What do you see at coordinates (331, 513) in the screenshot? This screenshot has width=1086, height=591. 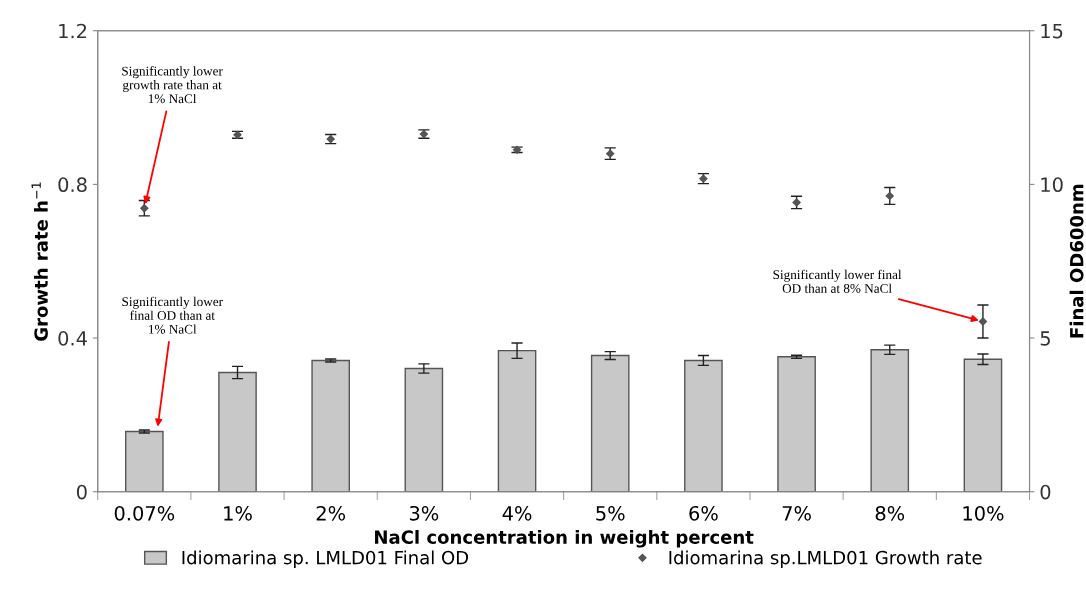 I see `x-tick-label: 2%` at bounding box center [331, 513].